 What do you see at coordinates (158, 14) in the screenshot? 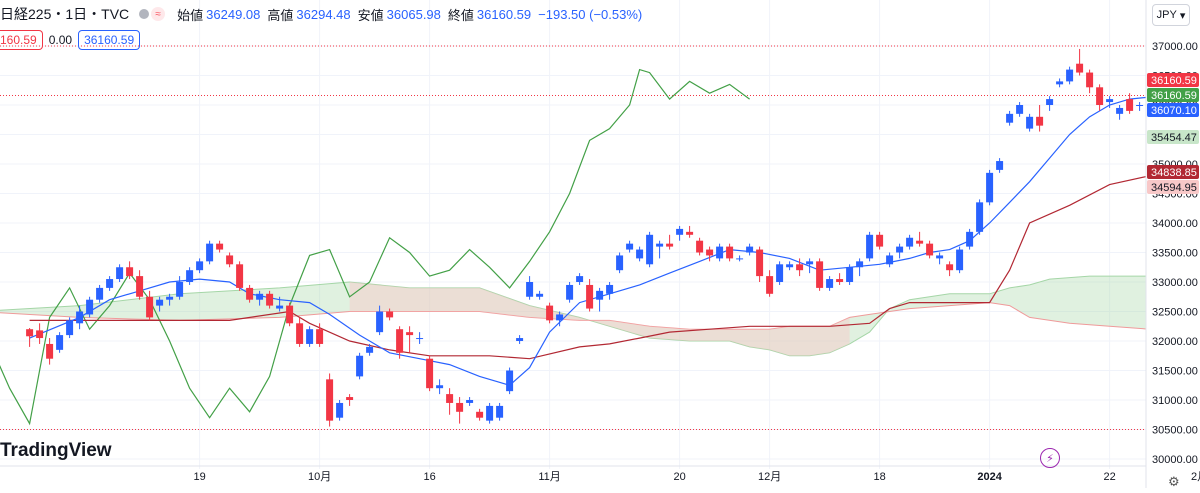
I see `approx-icon: ≈` at bounding box center [158, 14].